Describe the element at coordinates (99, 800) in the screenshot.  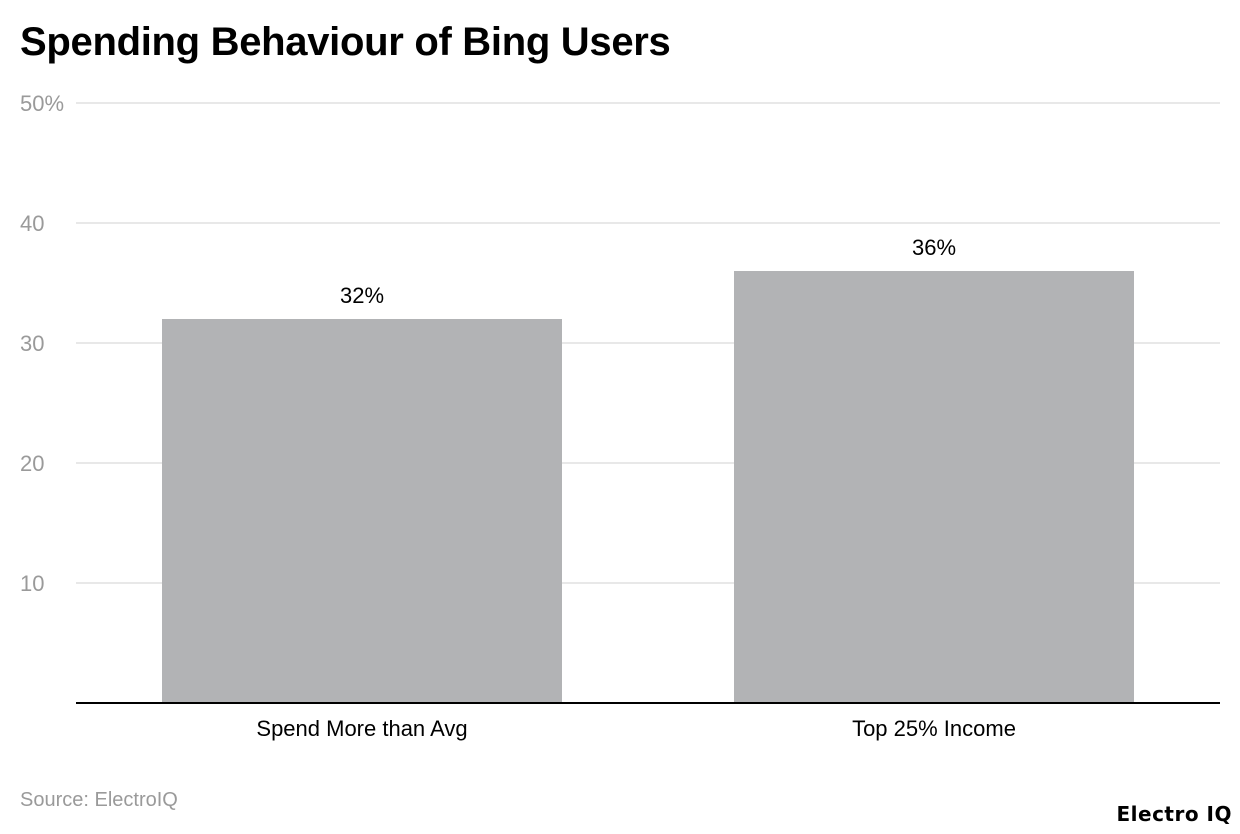
I see `source-note: Source: ElectroIQ` at that location.